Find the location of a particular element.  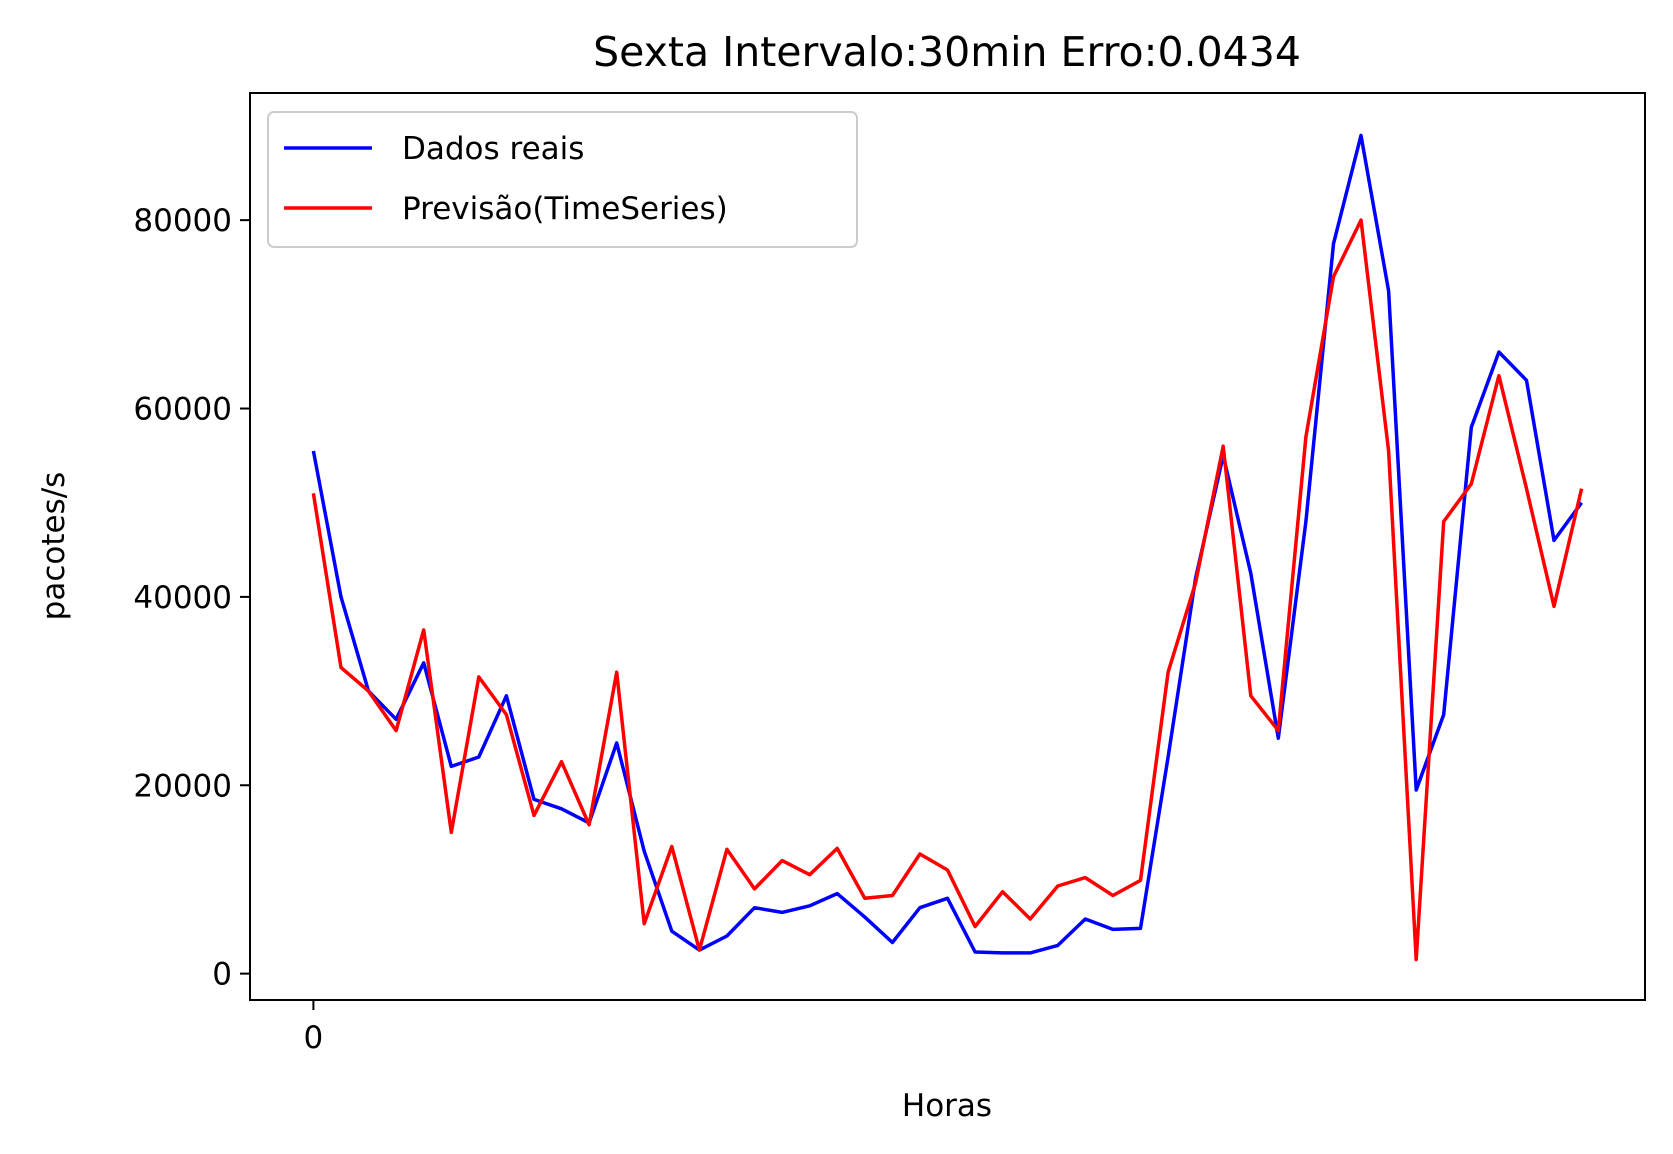

y-axis: 0 20000 40000 60000 80000 is located at coordinates (191, 598).